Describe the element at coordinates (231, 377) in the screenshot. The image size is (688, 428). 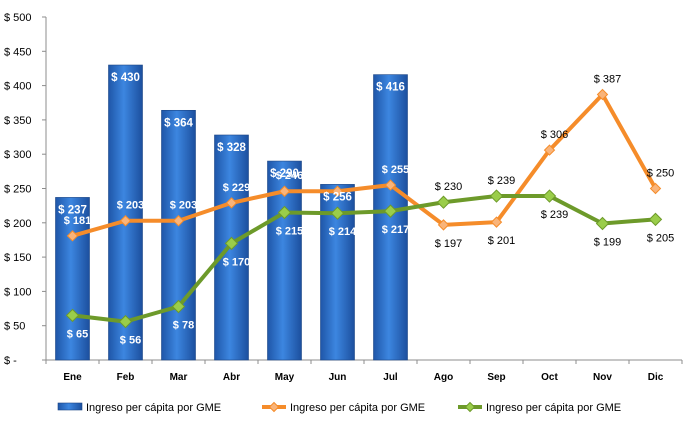
I see `x-tick-label: Abr` at that location.